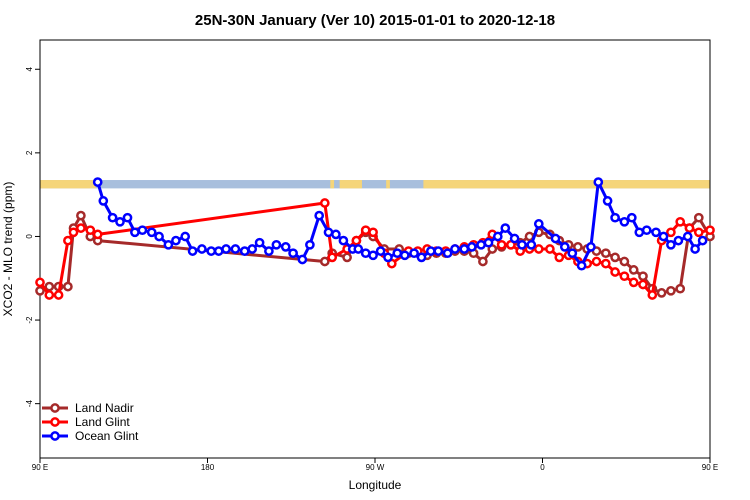  I want to click on x-tick-label: 0, so click(542, 467).